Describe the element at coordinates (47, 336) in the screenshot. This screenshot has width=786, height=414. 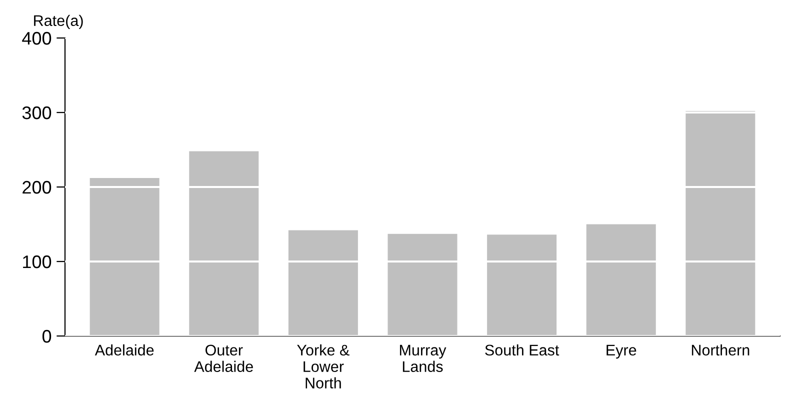
I see `y-tick-label: 0` at that location.